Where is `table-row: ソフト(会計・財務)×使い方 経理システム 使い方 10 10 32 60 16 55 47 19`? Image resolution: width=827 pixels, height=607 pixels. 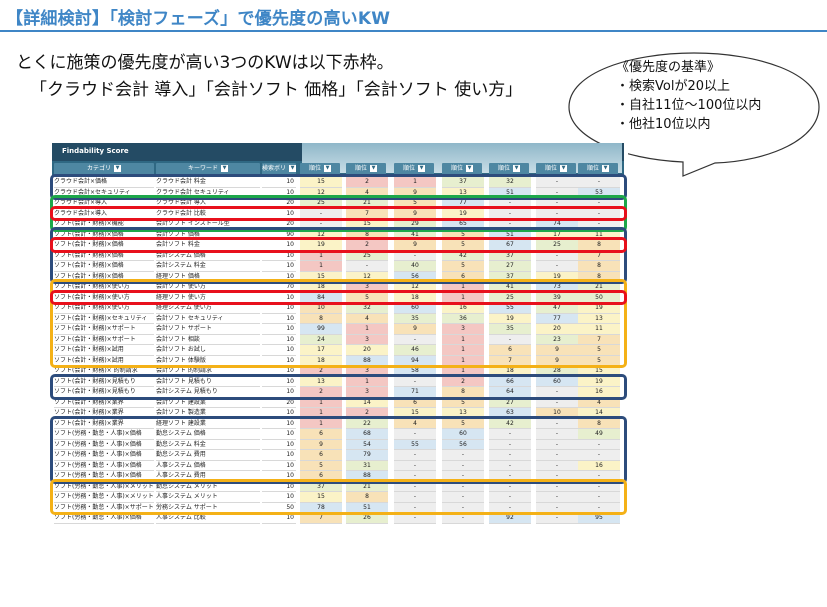 table-row: ソフト(会計・財務)×使い方 経理システム 使い方 10 10 32 60 16 55 47 19 is located at coordinates (338, 308).